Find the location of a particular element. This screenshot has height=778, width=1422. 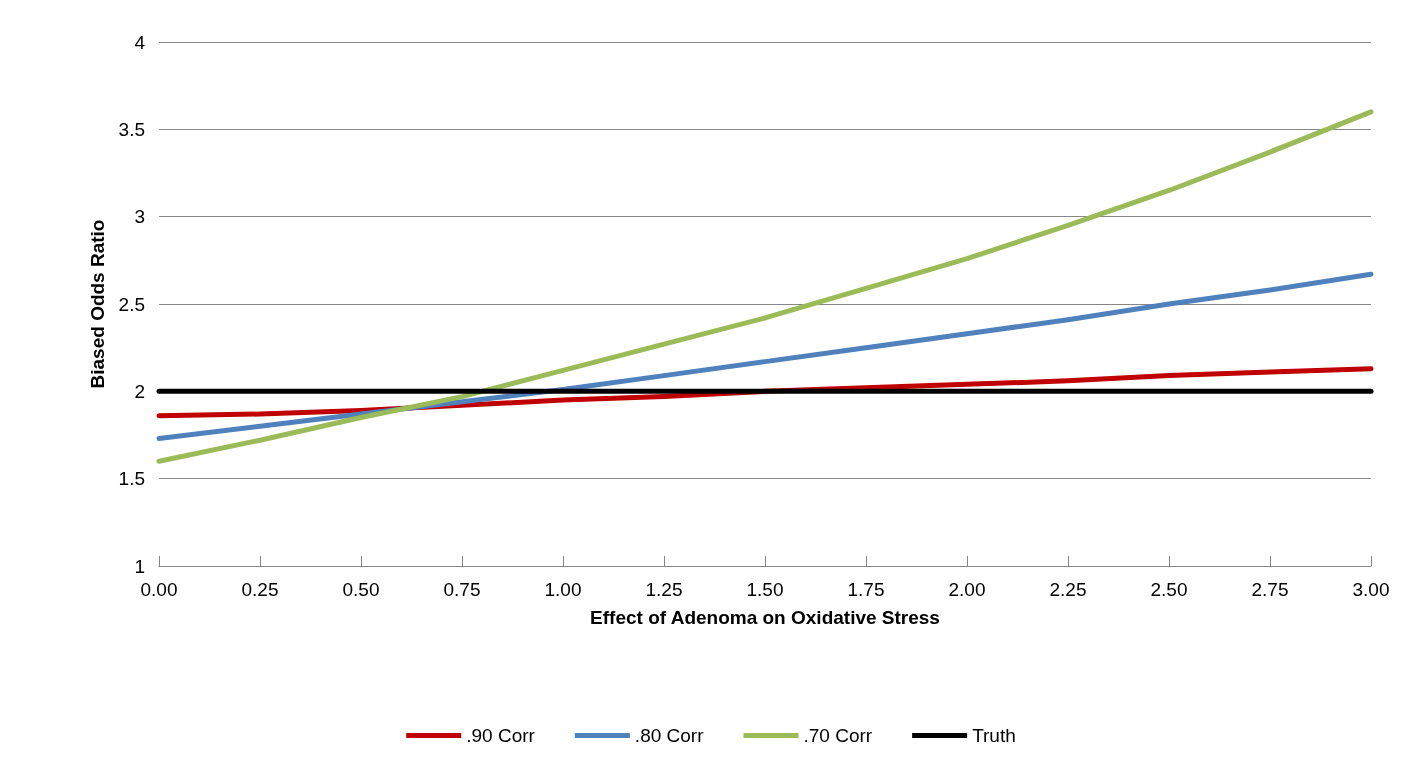

legend-label: .90 Corr is located at coordinates (501, 735).